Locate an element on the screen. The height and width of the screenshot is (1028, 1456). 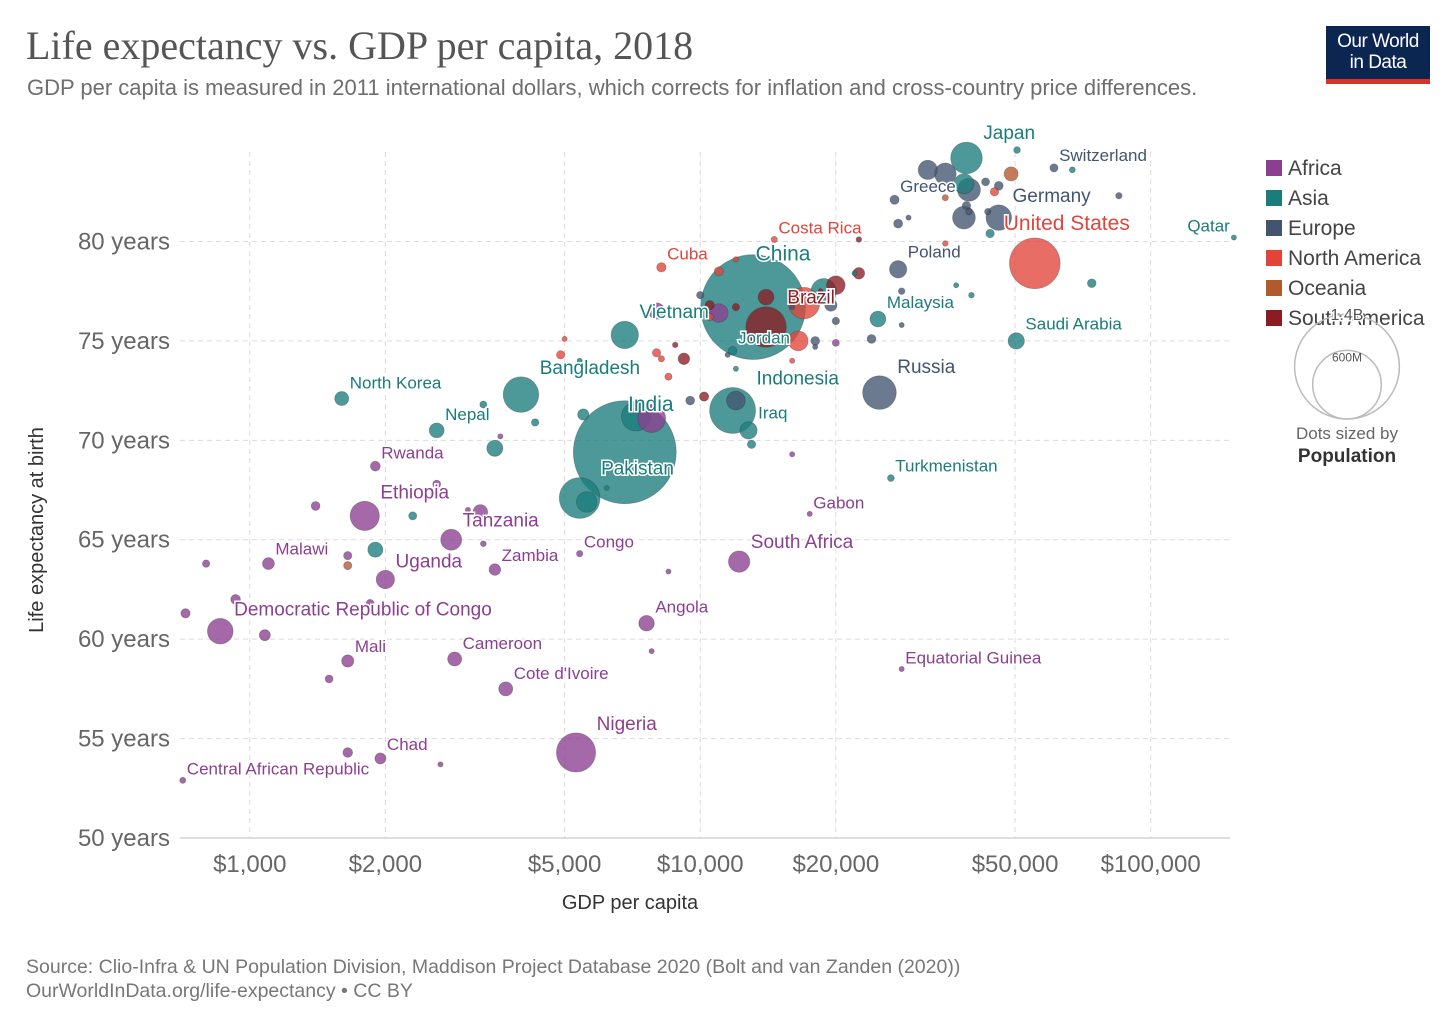
x-tick-label: $50,000 is located at coordinates (1015, 864).